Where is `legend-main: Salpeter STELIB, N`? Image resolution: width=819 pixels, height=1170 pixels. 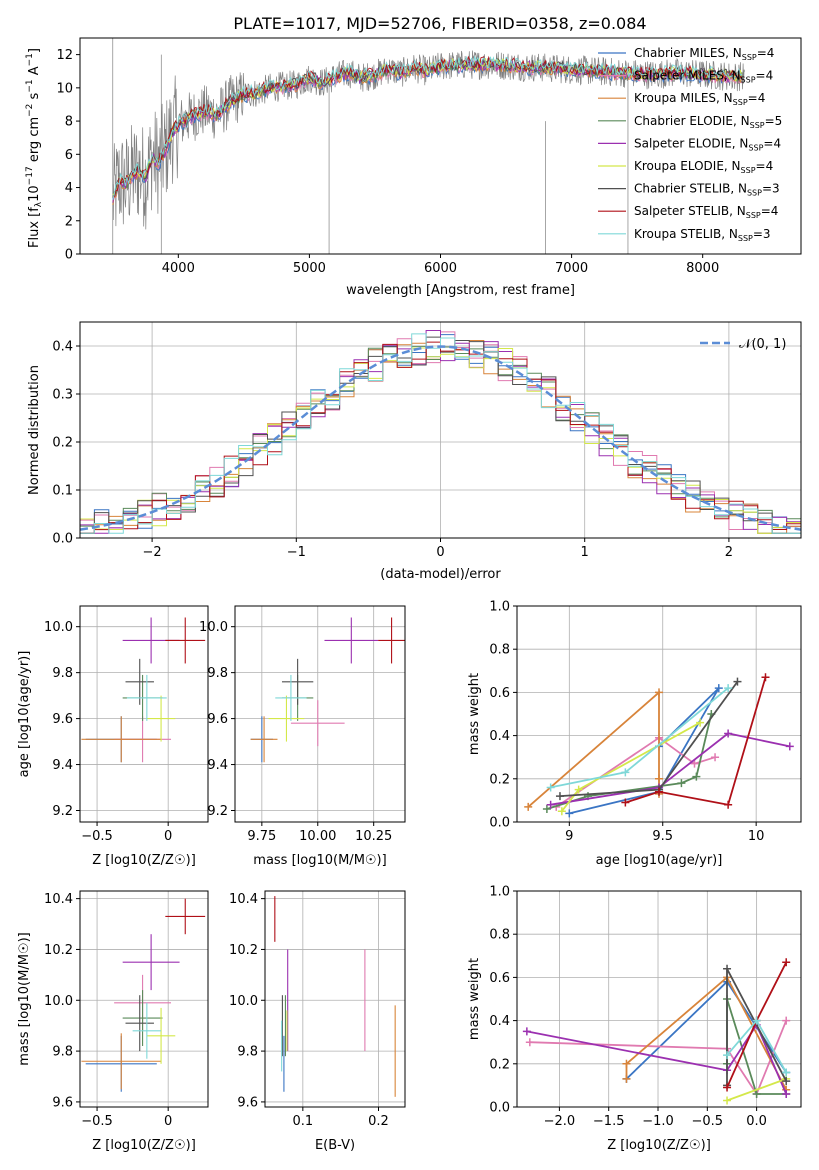
legend-main: Salpeter STELIB, N is located at coordinates (690, 211).